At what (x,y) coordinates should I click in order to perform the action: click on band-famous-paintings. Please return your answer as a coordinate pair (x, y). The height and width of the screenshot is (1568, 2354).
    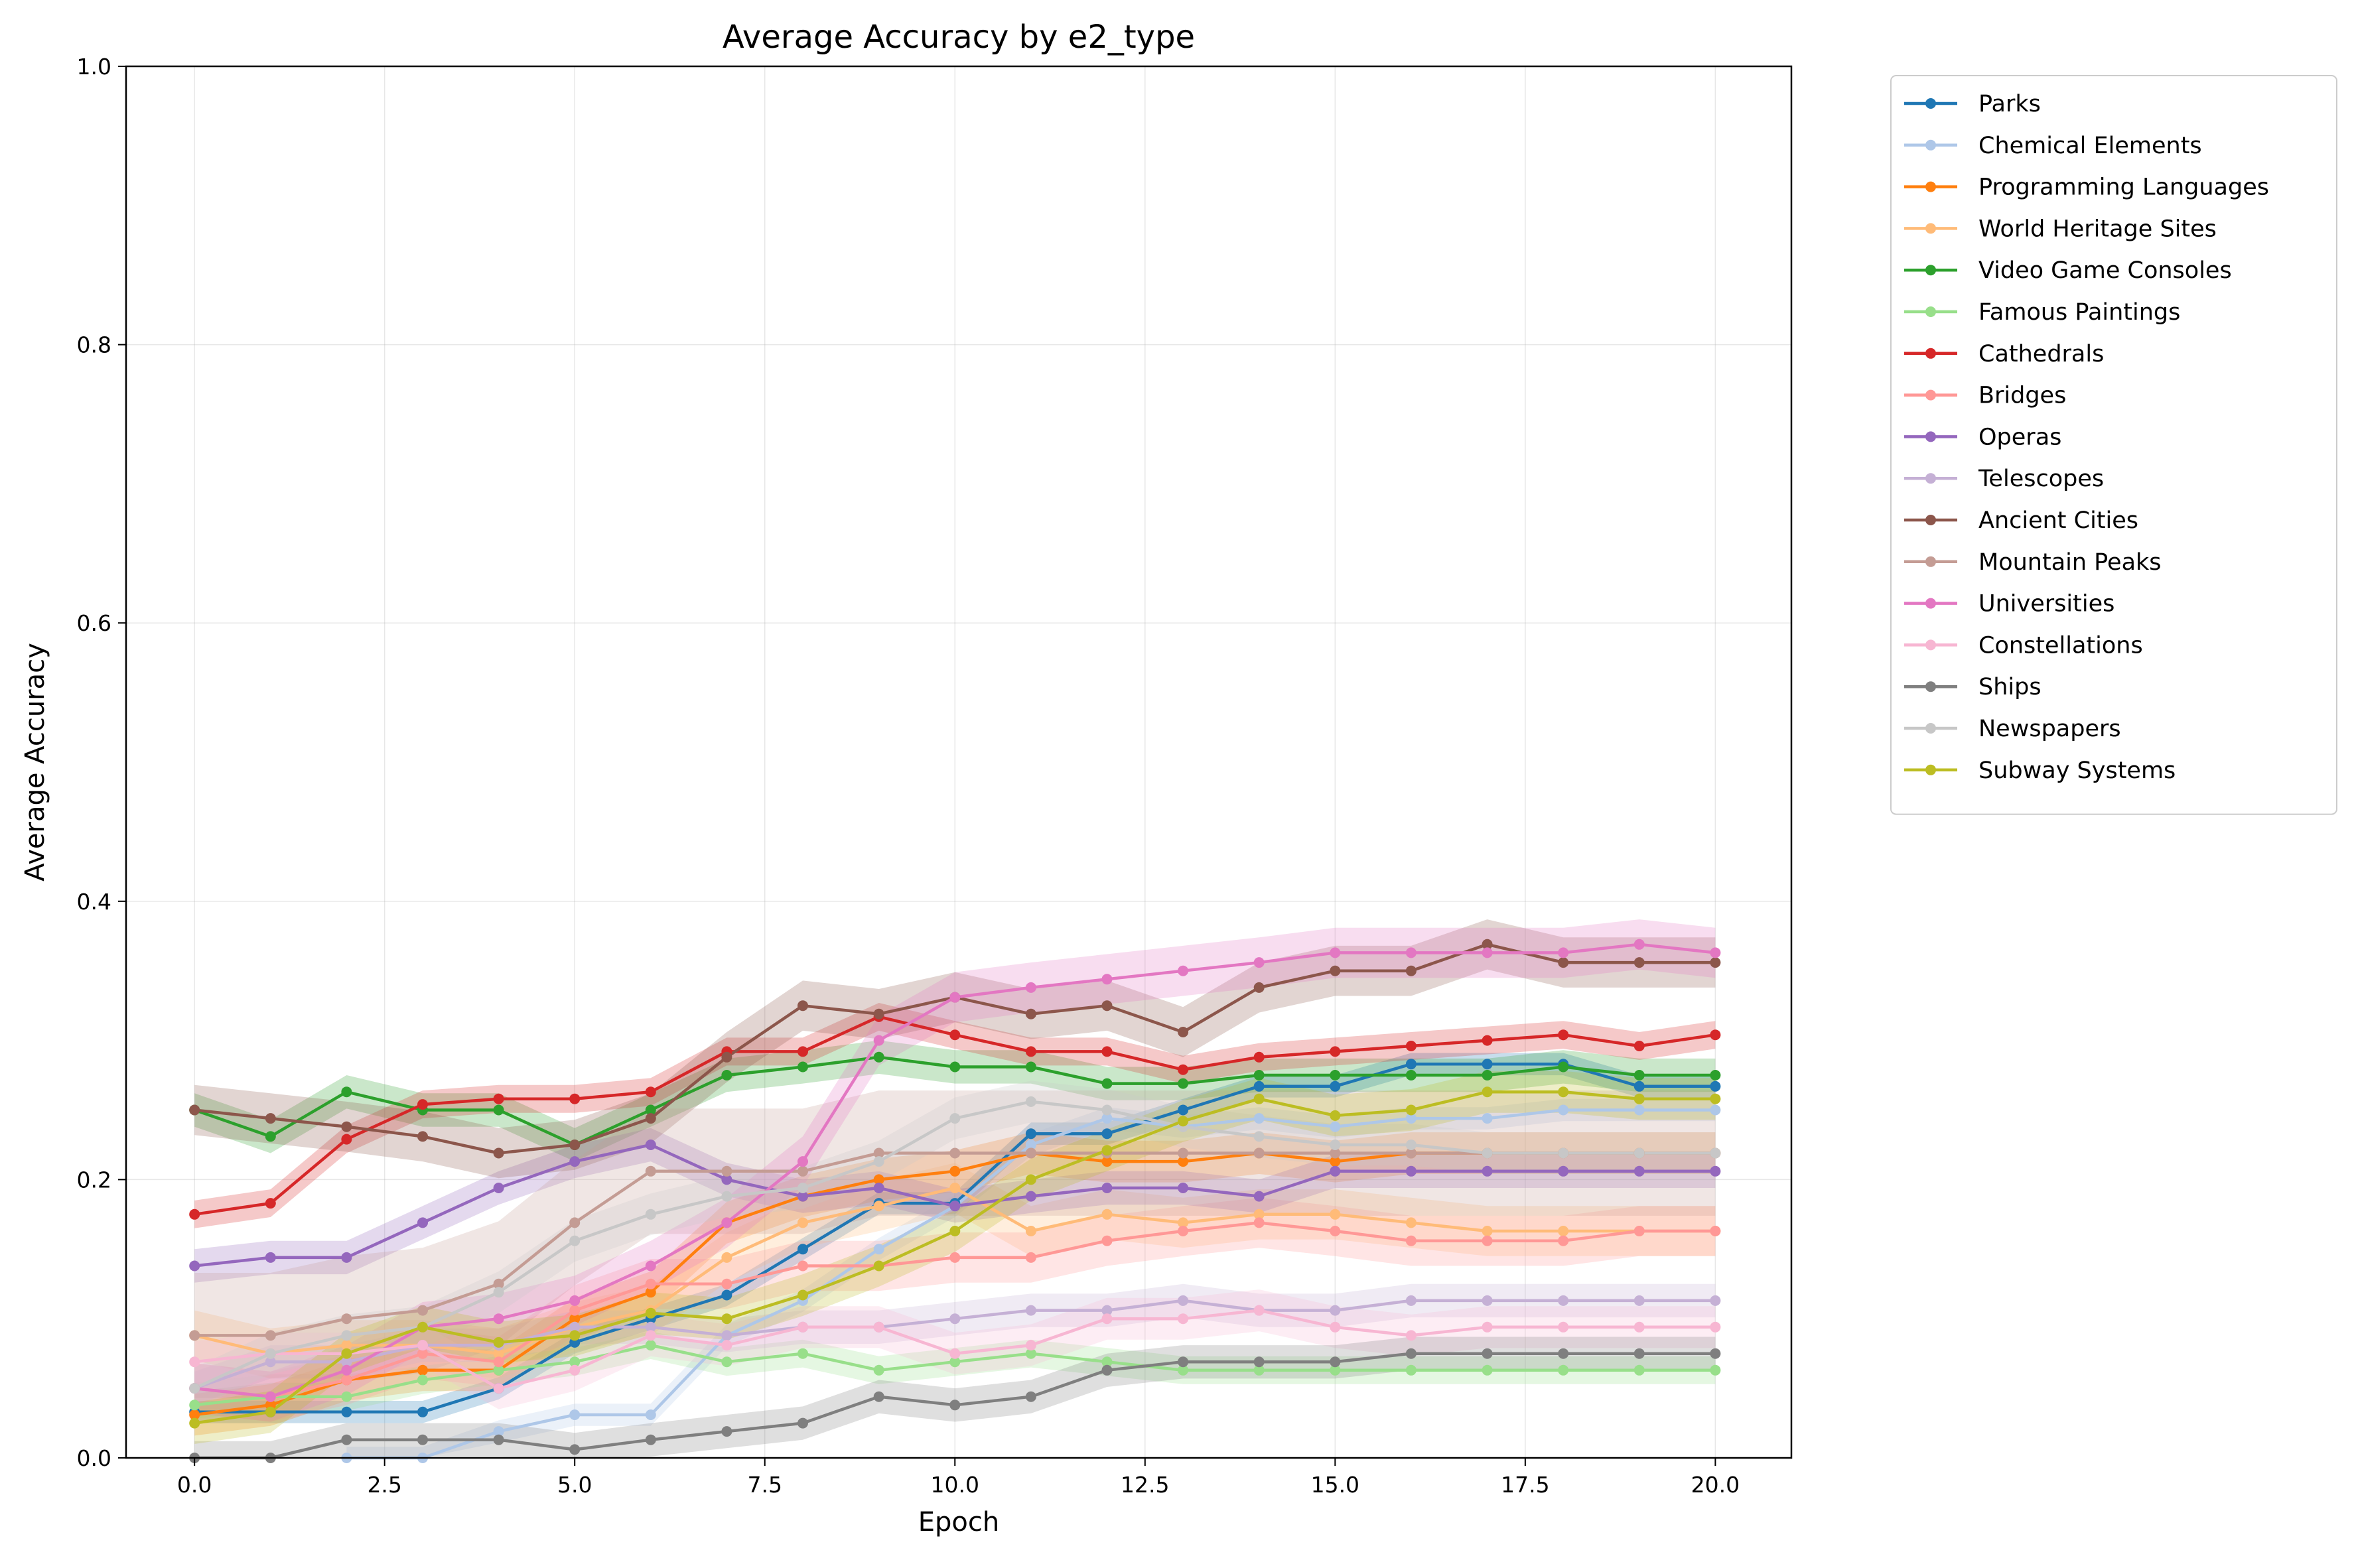
    Looking at the image, I should click on (955, 1375).